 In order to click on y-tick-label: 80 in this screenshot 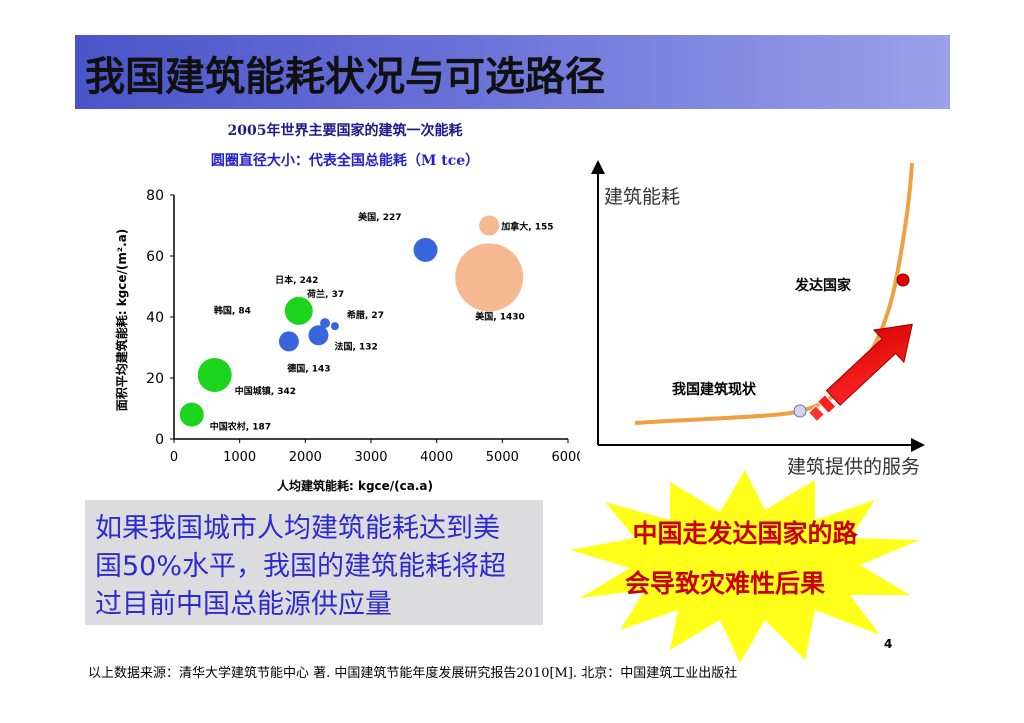, I will do `click(155, 196)`.